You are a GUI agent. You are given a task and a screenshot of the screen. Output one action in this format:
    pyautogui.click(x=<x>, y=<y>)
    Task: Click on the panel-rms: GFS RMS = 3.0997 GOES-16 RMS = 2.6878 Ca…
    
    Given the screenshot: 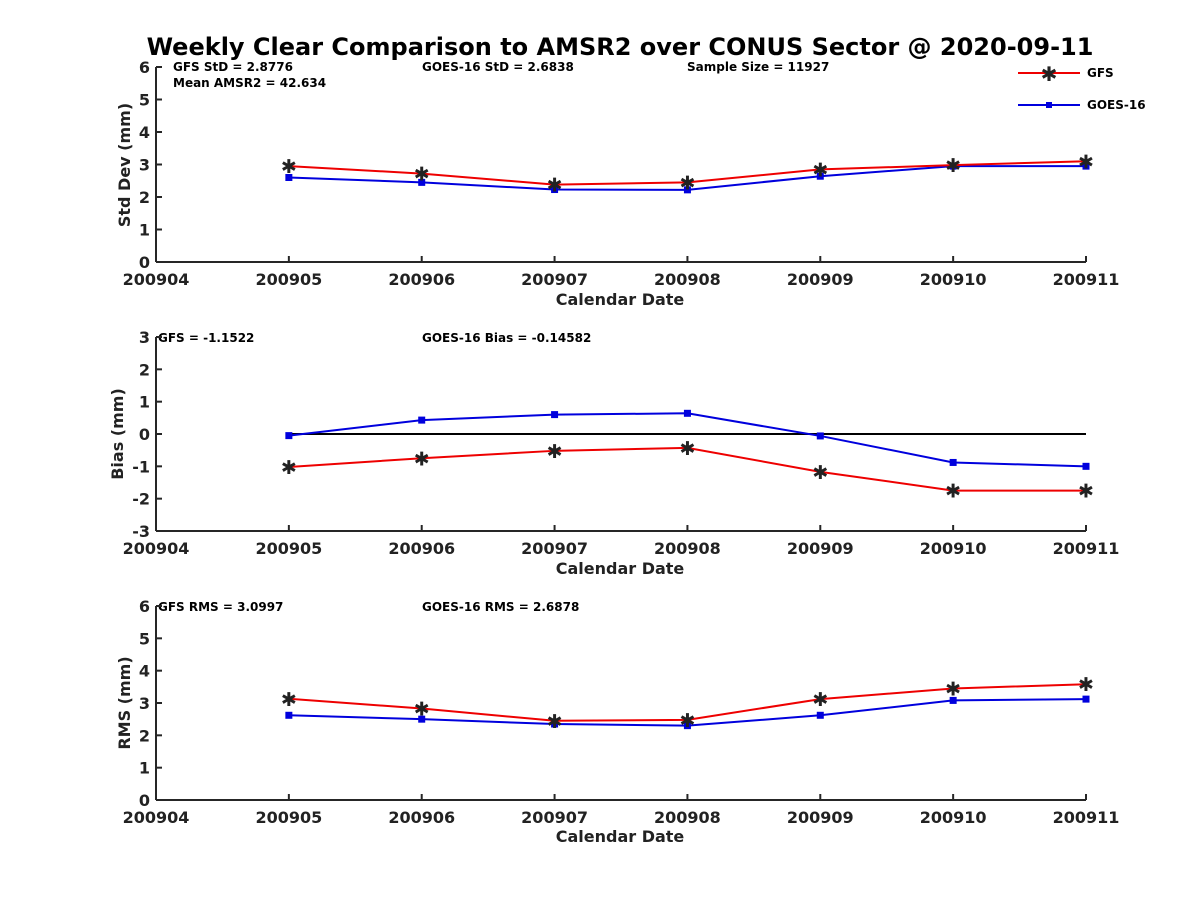 What is the action you would take?
    pyautogui.click(x=399, y=723)
    